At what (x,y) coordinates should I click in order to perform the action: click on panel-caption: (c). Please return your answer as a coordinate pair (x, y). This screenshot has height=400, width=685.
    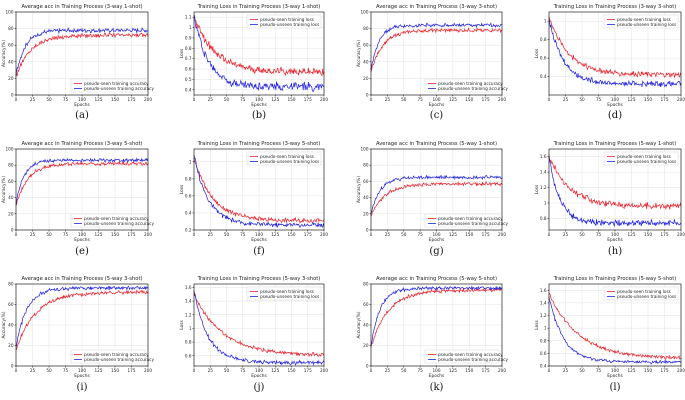
    Looking at the image, I should click on (437, 115).